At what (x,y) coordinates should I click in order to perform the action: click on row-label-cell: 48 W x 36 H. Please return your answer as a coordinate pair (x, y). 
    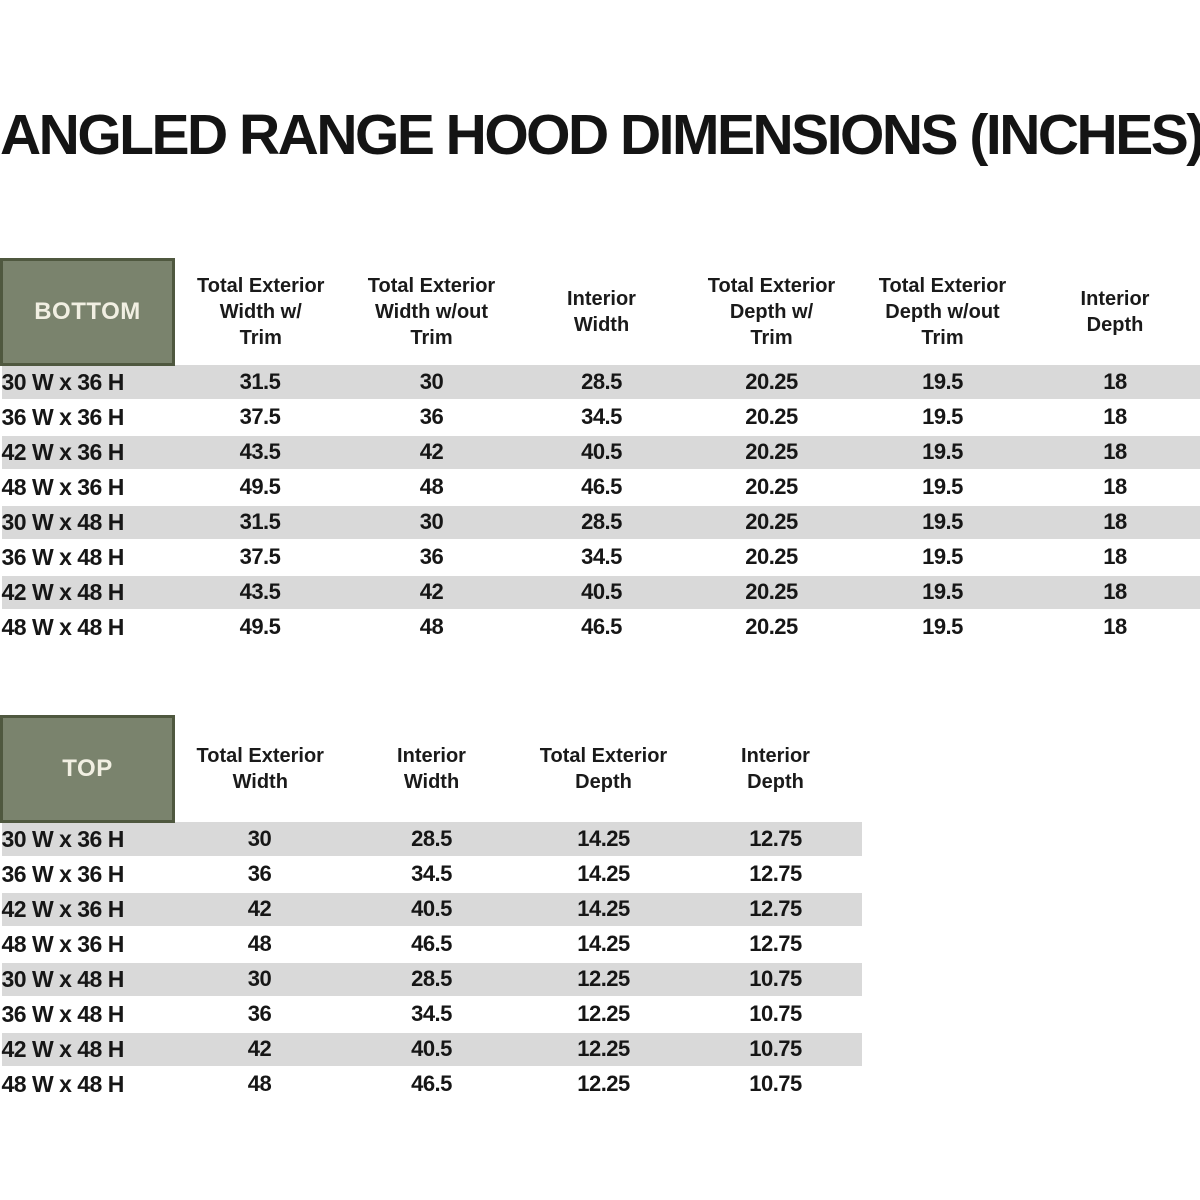
    Looking at the image, I should click on (87, 944).